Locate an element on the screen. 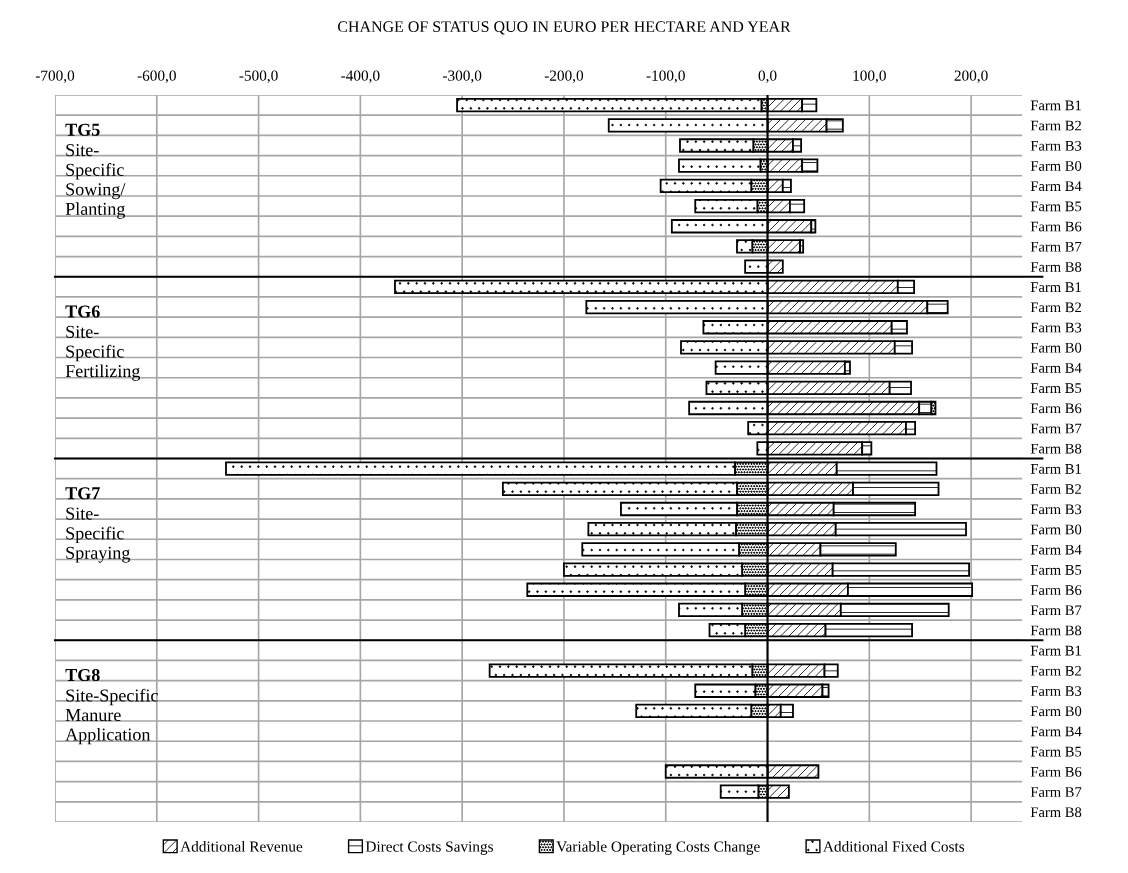 Image resolution: width=1128 pixels, height=873 pixels. annotation: TG6 Site- Specific Fertilizing is located at coordinates (103, 343).